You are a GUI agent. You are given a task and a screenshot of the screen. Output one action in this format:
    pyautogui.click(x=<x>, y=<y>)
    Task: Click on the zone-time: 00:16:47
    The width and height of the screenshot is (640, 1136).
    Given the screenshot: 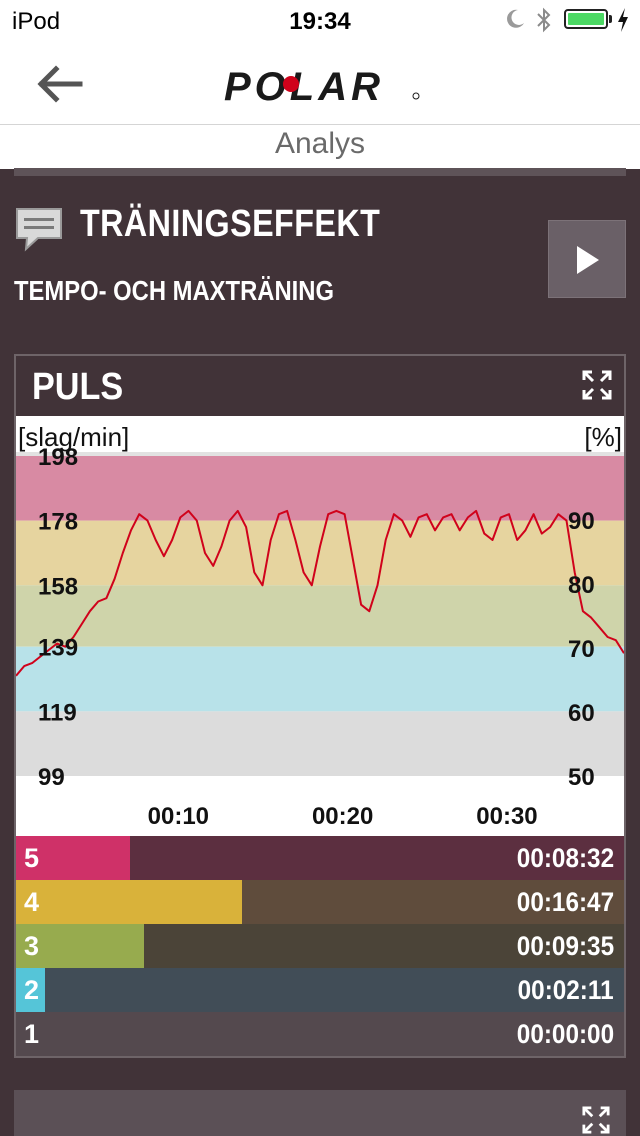 What is the action you would take?
    pyautogui.click(x=565, y=902)
    